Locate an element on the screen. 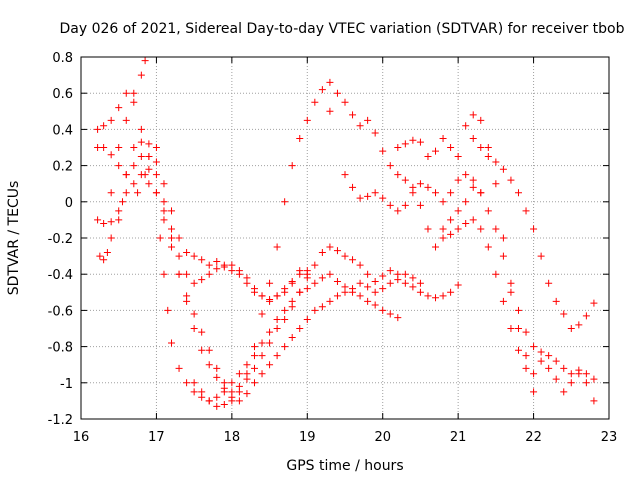 The image size is (640, 480). x-tick-label: 21 is located at coordinates (458, 437).